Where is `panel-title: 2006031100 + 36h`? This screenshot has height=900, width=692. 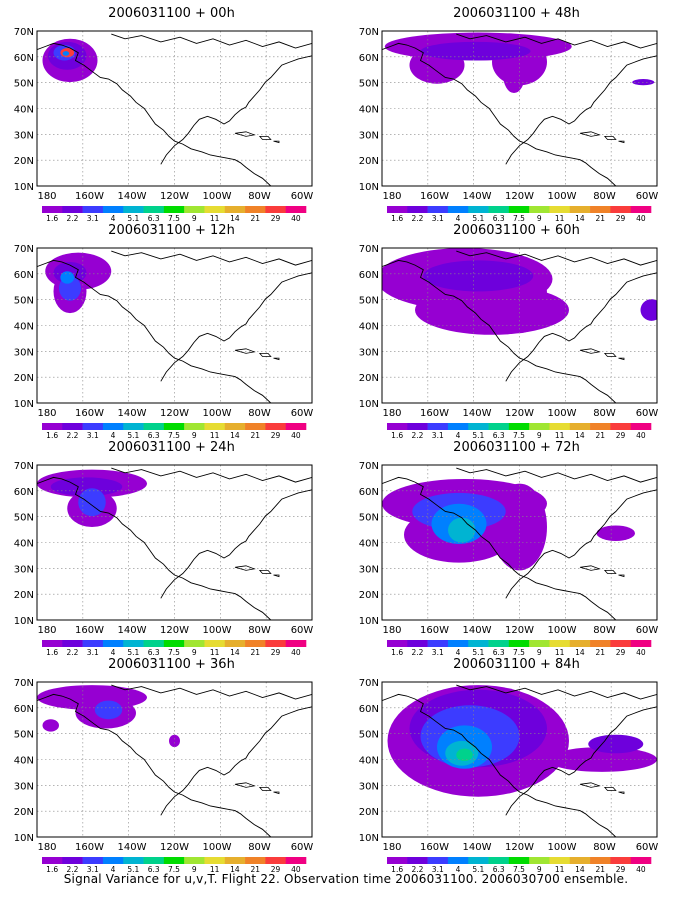 panel-title: 2006031100 + 36h is located at coordinates (171, 664).